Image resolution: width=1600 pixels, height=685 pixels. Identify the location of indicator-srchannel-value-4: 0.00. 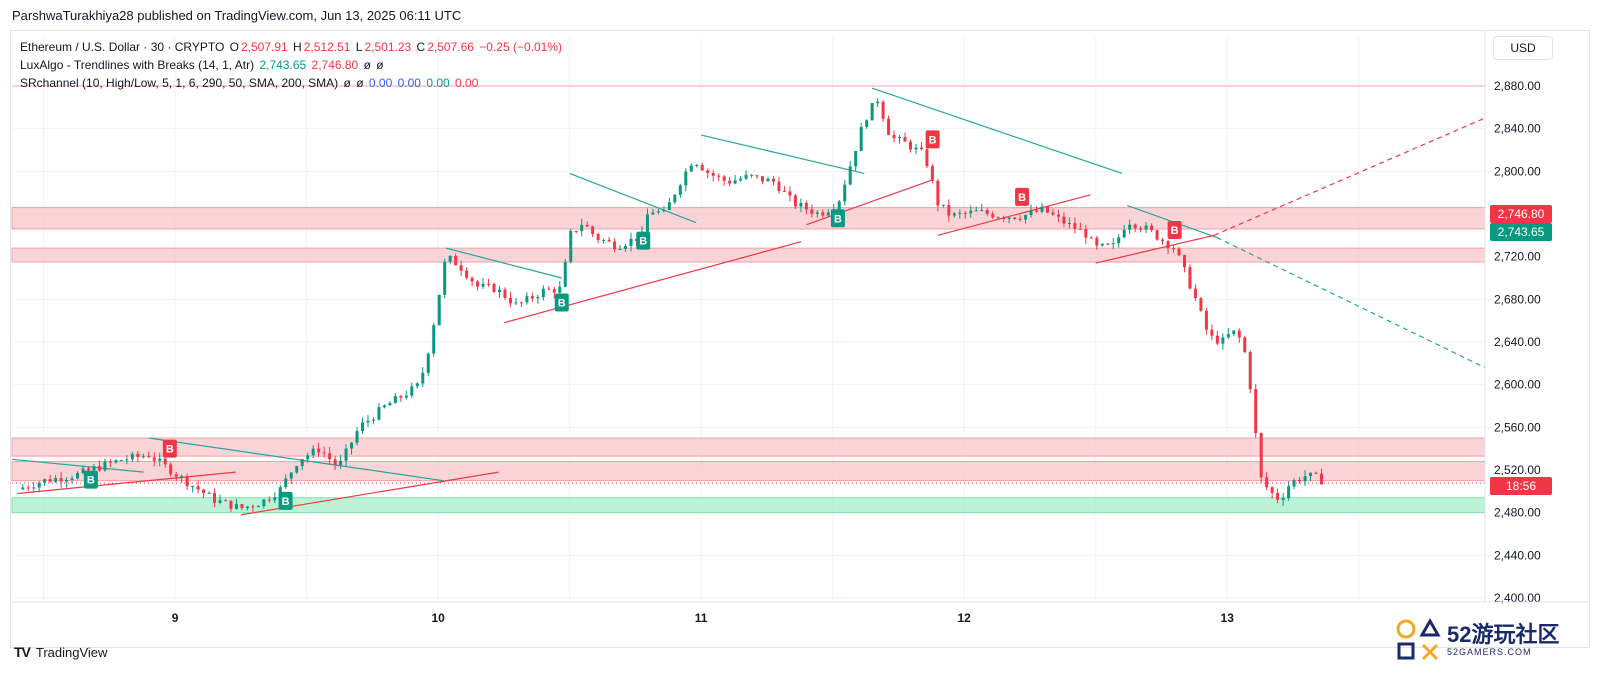
(409, 83).